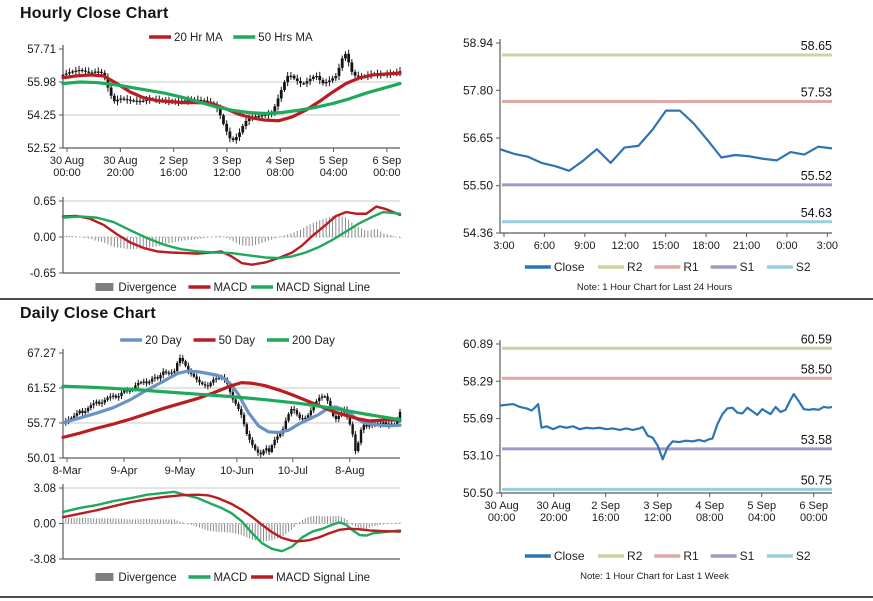 This screenshot has height=601, width=873. What do you see at coordinates (67, 471) in the screenshot?
I see `x-tick-label: 8-Mar` at bounding box center [67, 471].